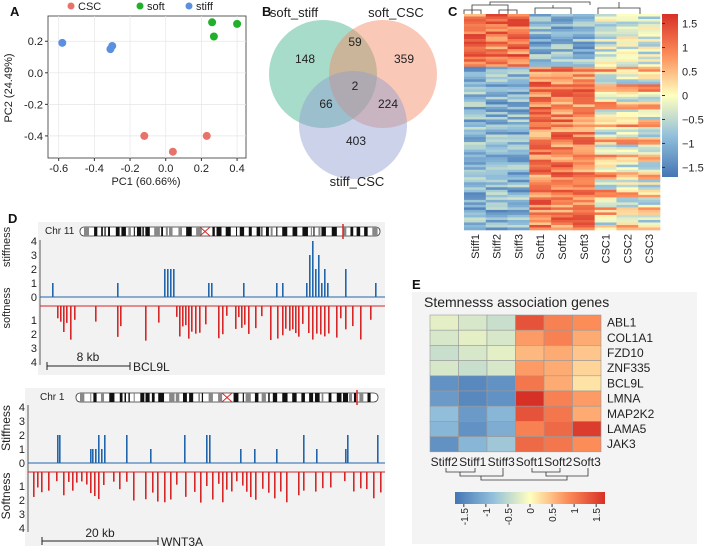 The image size is (704, 550). Describe the element at coordinates (517, 474) in the screenshot. I see `heatmap-e-dendrogram` at that location.